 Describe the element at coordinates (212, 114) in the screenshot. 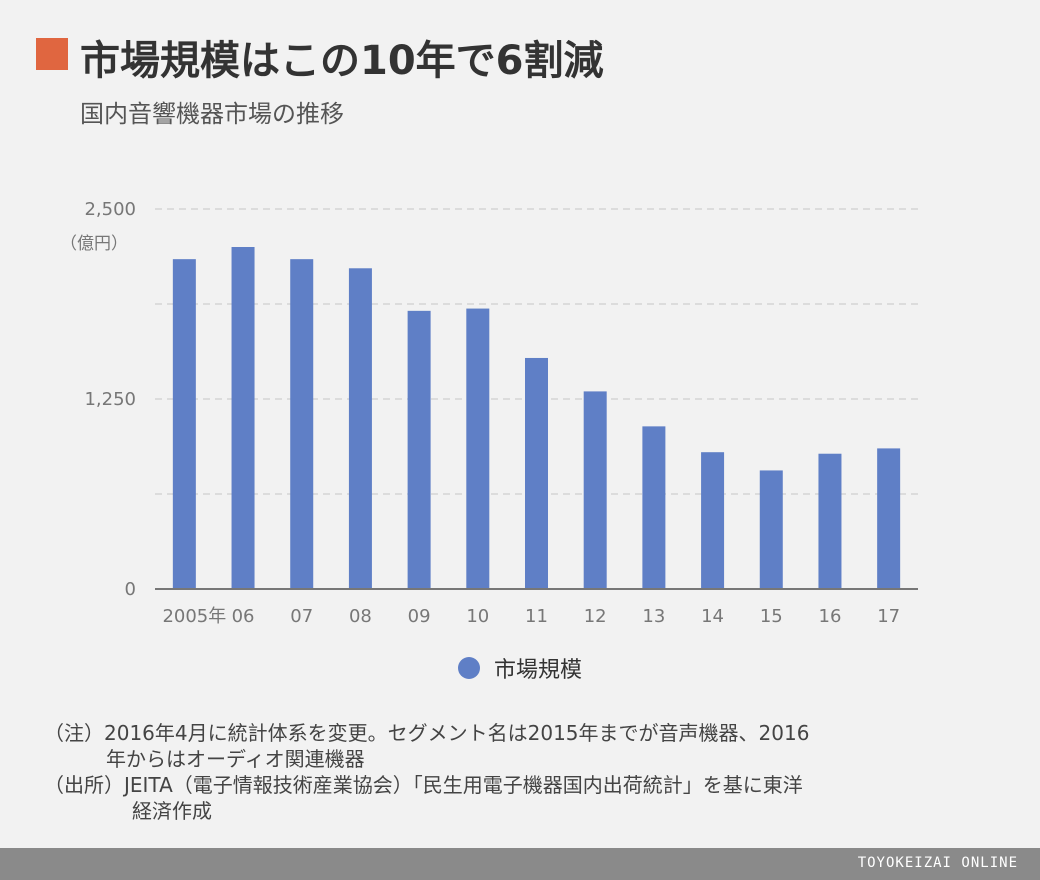

I see `chart-subtitle: 国内音響機器市場の推移` at that location.